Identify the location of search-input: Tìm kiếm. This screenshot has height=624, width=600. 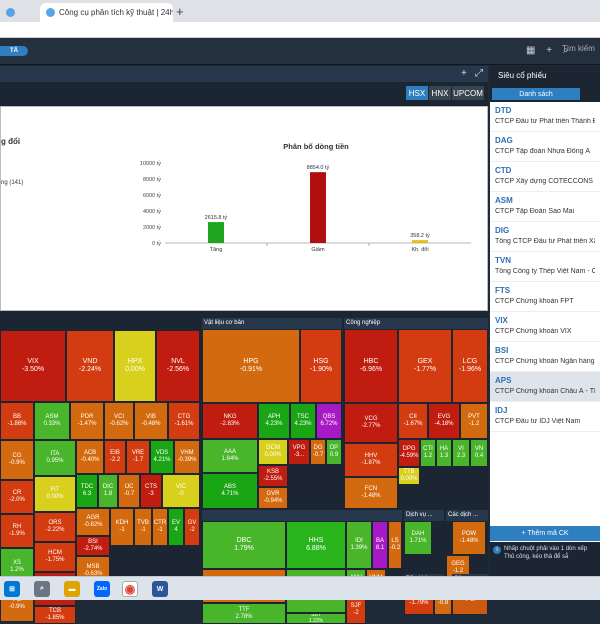
(578, 48).